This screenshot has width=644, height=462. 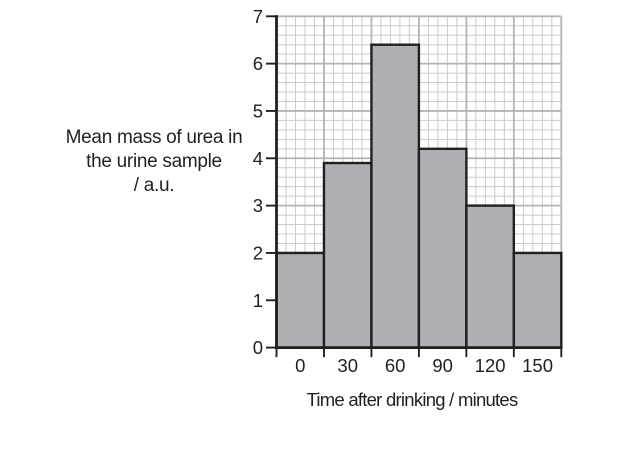 What do you see at coordinates (412, 399) in the screenshot?
I see `x-axis-title: Time after drinking / minutes` at bounding box center [412, 399].